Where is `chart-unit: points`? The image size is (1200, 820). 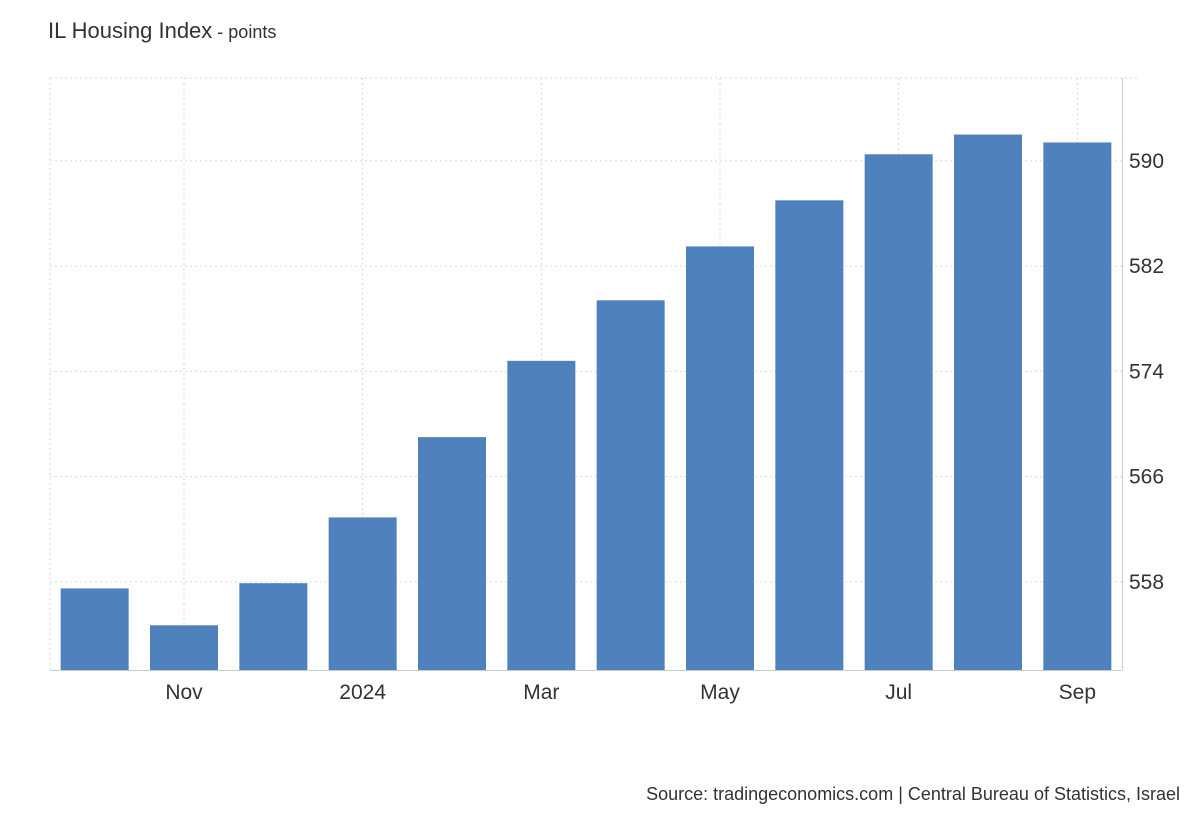 chart-unit: points is located at coordinates (252, 32).